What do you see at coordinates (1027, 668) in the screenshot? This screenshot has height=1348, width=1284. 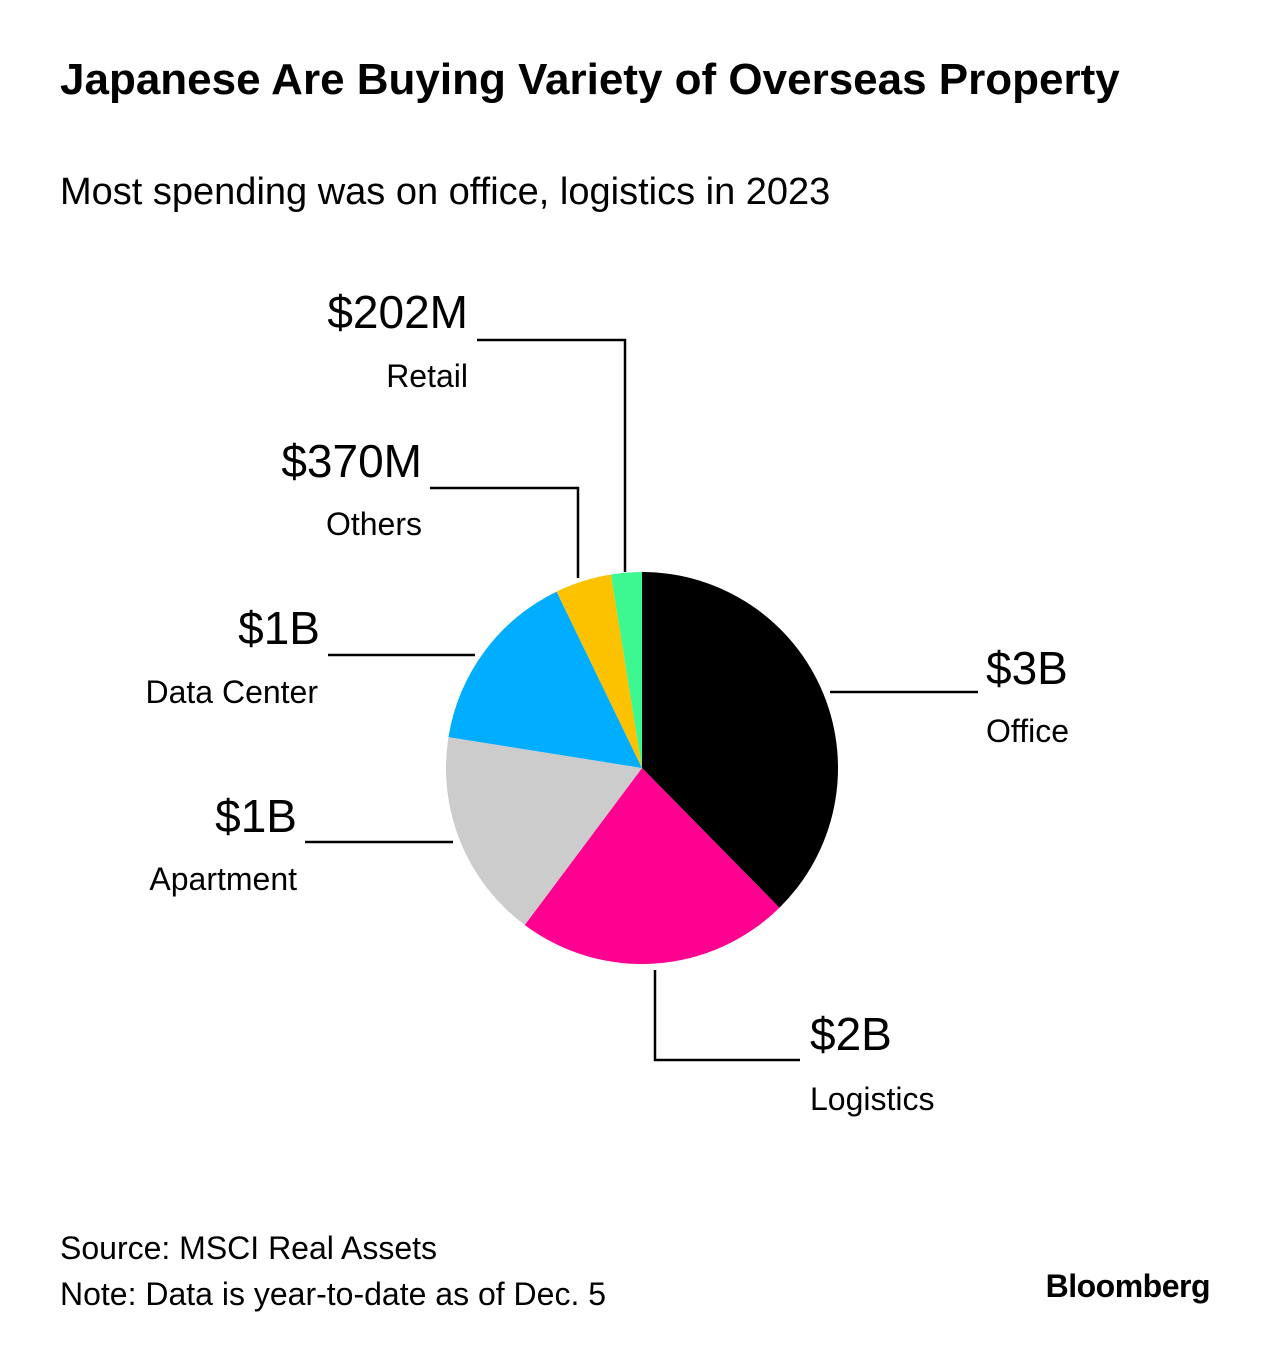 I see `value-label-office: $3B` at bounding box center [1027, 668].